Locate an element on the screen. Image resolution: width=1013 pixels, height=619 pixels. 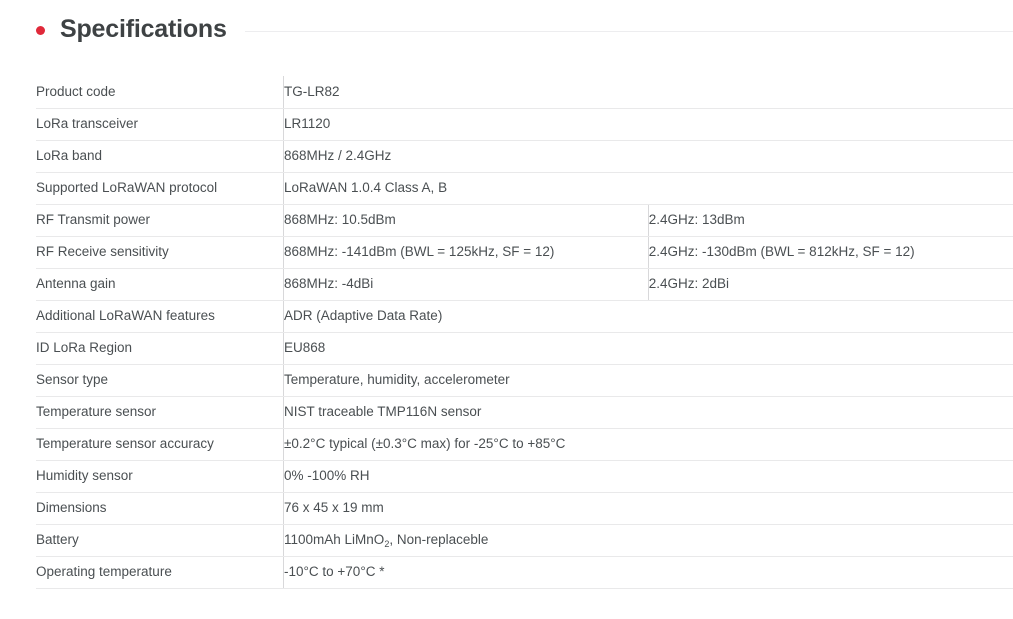
spec-value-24ghz: 2.4GHz: 13dBm is located at coordinates (830, 220).